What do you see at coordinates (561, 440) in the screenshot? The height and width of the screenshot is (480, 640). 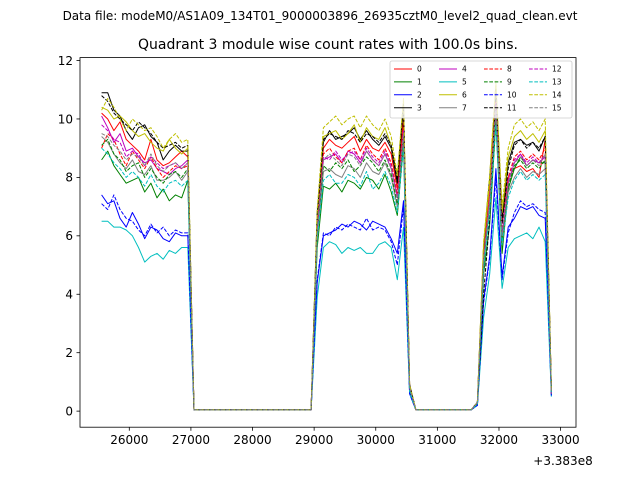 I see `x-tick-label: 33000` at bounding box center [561, 440].